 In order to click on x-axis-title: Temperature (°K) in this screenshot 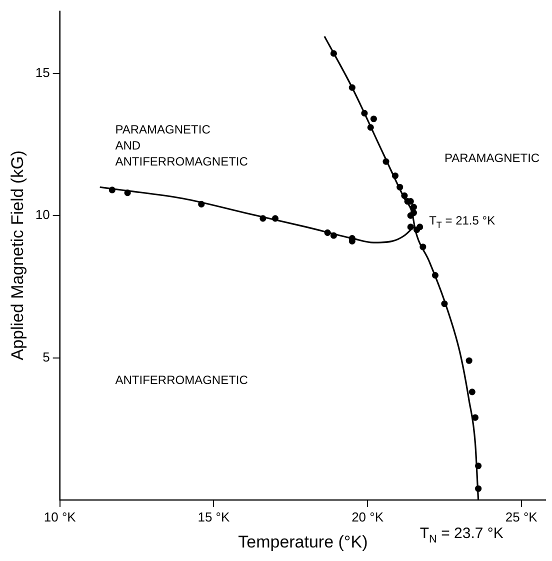, I will do `click(303, 542)`.